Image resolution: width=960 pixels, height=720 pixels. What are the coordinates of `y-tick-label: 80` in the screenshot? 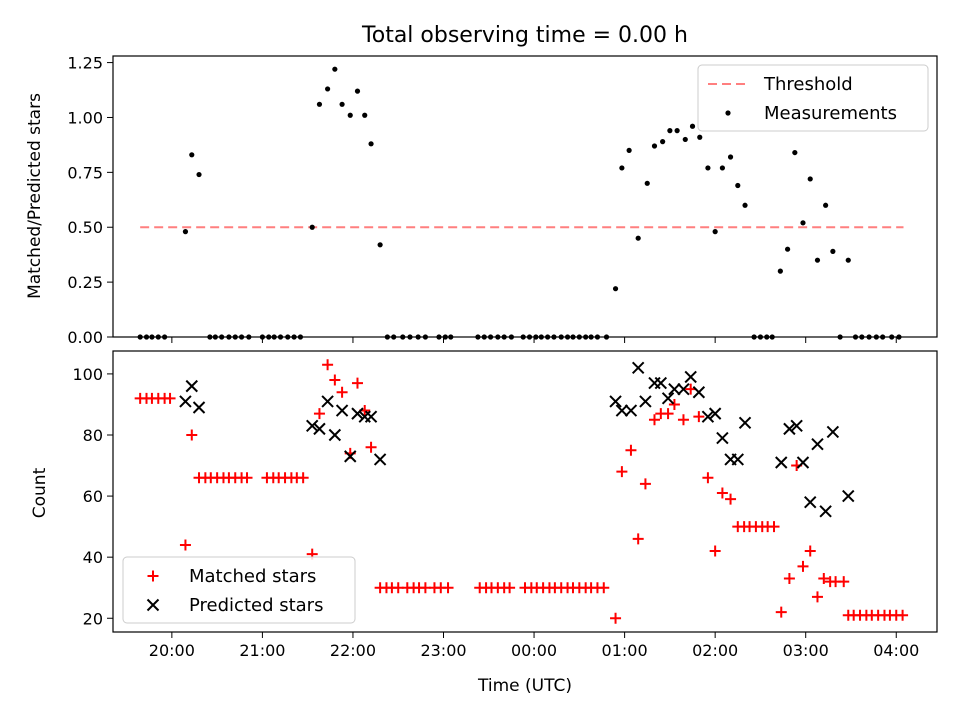 It's located at (93, 435).